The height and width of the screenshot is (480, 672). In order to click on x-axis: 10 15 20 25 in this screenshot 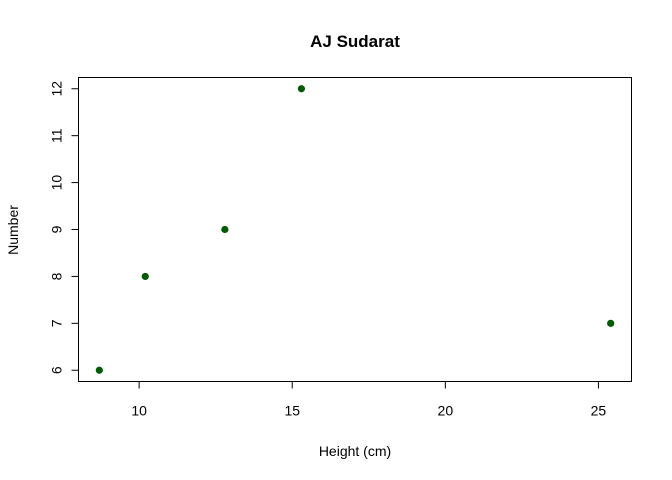, I will do `click(369, 400)`.